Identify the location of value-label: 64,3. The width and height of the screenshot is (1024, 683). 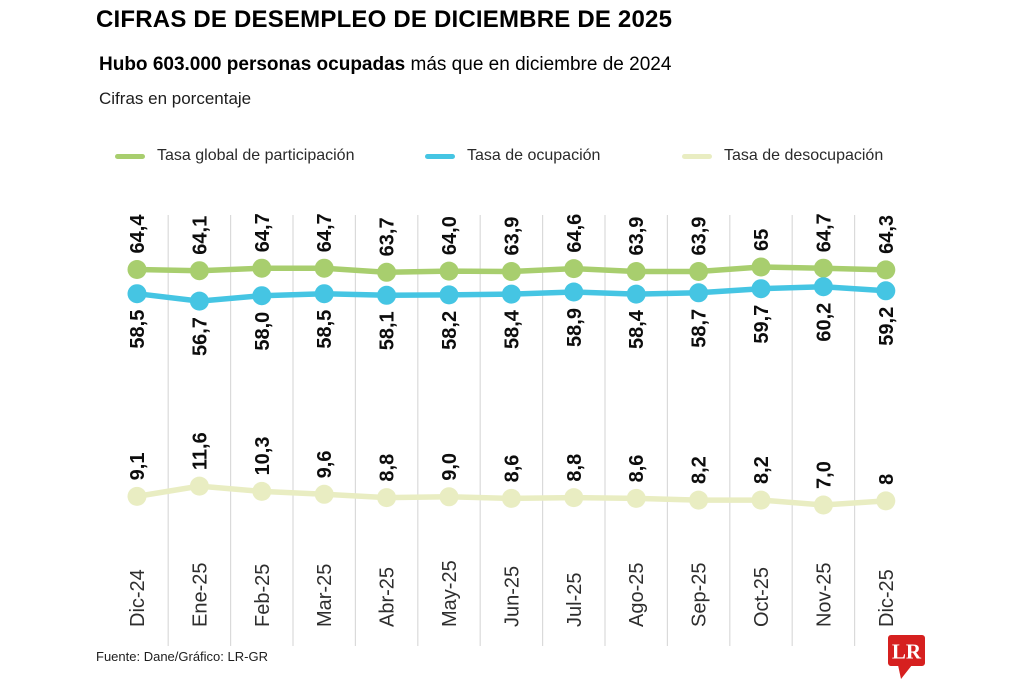
(887, 234).